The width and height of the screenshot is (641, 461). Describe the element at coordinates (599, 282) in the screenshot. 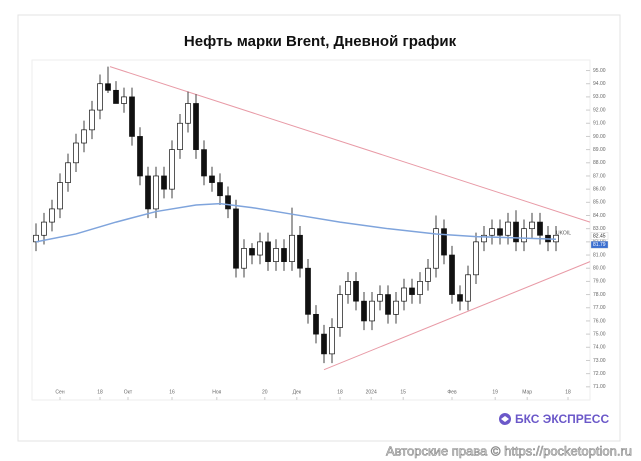

I see `y-tick-label: 79.00` at that location.